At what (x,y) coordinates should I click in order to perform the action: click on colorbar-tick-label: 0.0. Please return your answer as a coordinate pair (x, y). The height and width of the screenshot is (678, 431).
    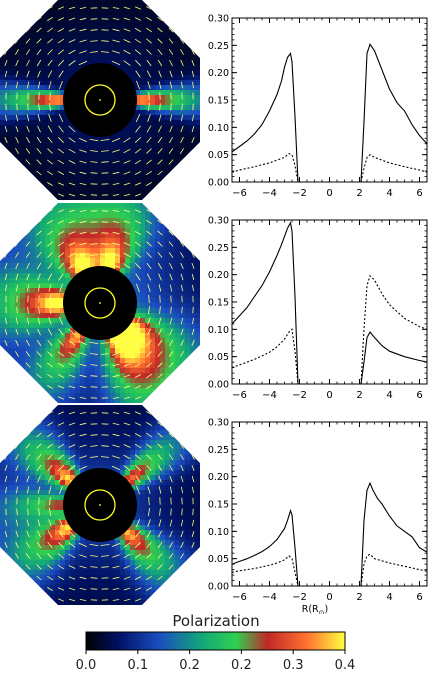
    Looking at the image, I should click on (86, 665).